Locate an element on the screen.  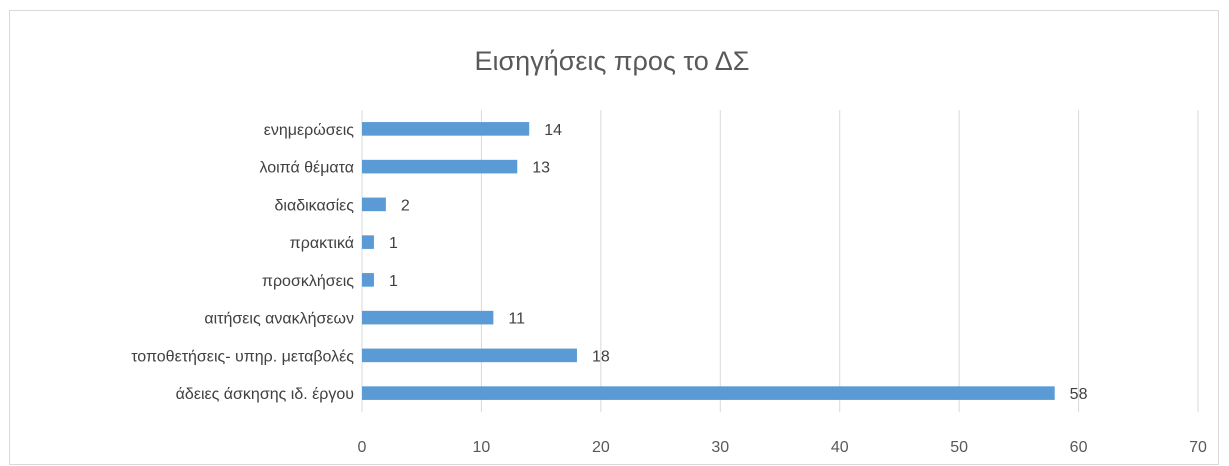
category-label: αιτήσεις ανακλήσεων is located at coordinates (279, 319).